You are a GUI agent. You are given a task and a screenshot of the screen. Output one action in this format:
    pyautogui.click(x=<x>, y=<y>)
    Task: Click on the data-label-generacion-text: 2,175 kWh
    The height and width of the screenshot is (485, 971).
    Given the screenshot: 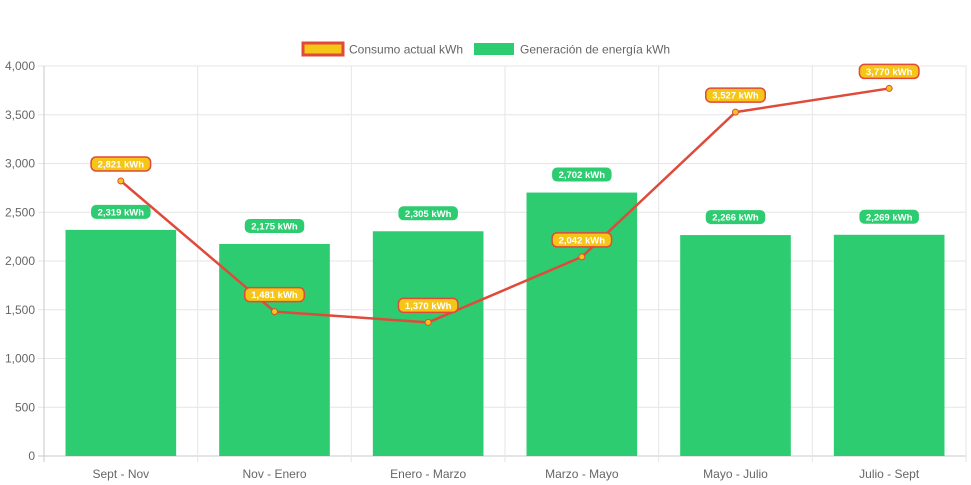 What is the action you would take?
    pyautogui.click(x=274, y=226)
    